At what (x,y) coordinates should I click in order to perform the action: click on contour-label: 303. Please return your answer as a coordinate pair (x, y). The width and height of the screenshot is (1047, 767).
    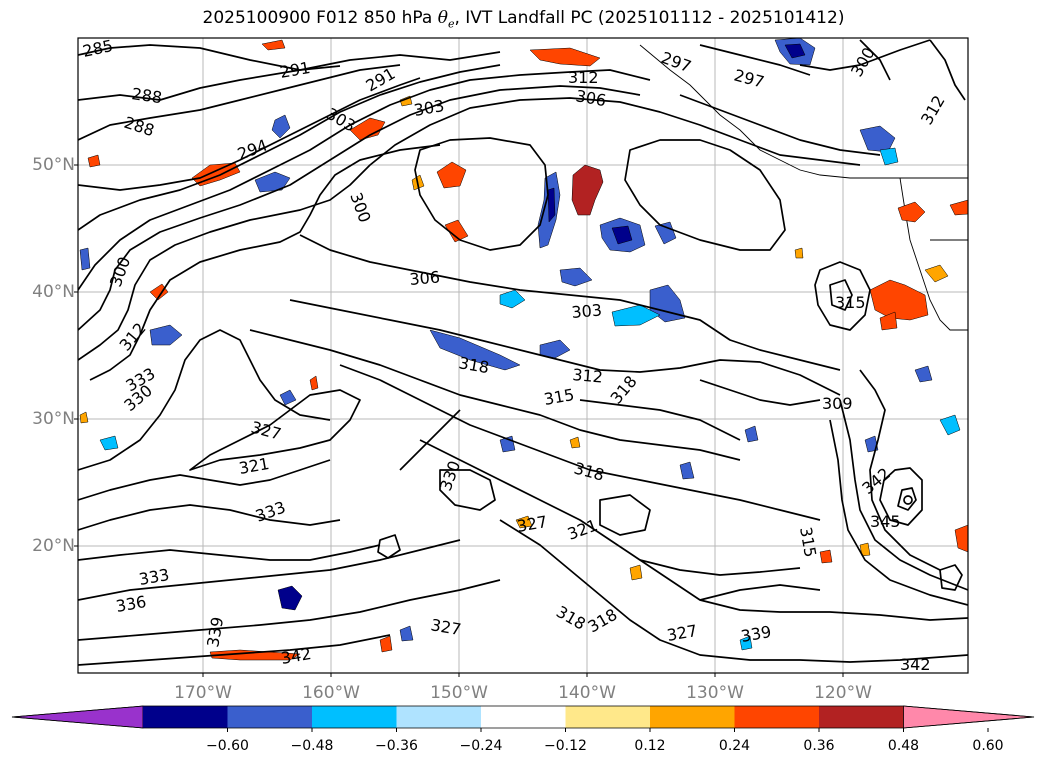
    Looking at the image, I should click on (587, 311).